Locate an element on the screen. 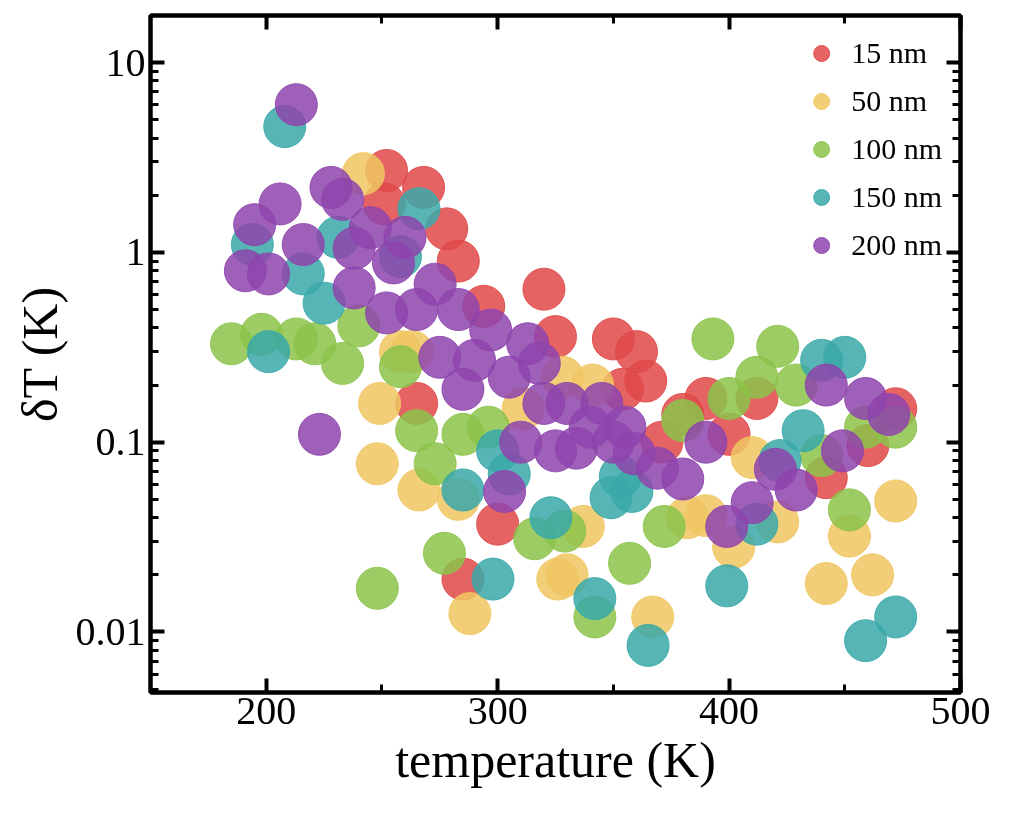 The image size is (1019, 814). y-axis-title: δT (K) is located at coordinates (39, 354).